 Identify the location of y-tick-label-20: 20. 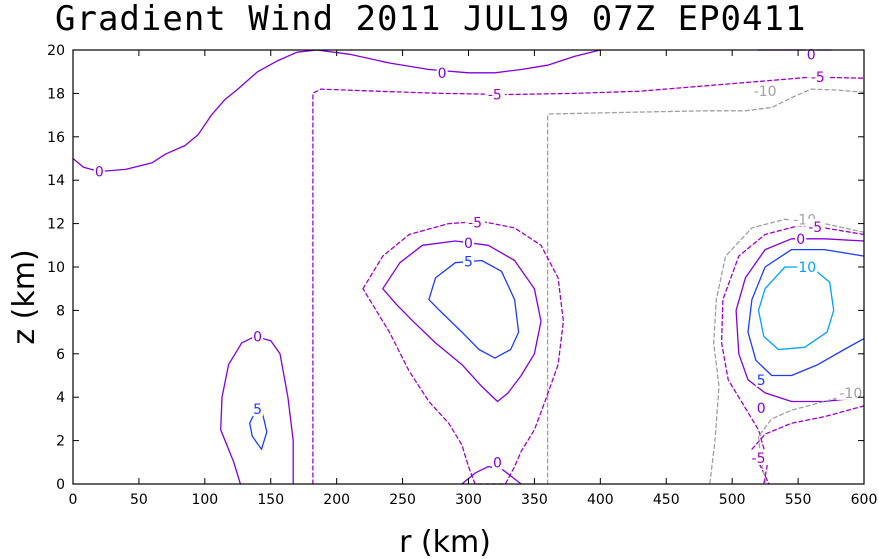
(56, 51).